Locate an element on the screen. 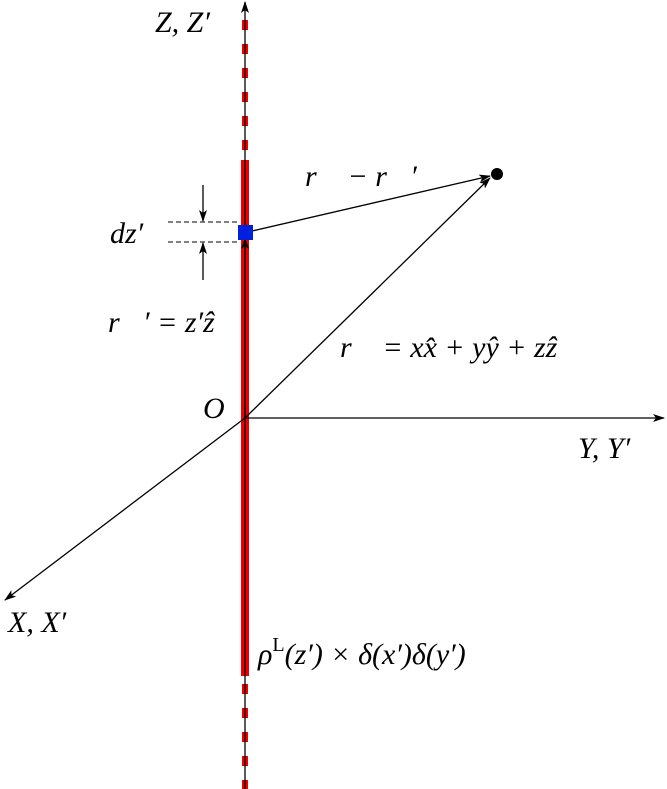 This screenshot has width=667, height=789. dz-label: dz′ is located at coordinates (127, 233).